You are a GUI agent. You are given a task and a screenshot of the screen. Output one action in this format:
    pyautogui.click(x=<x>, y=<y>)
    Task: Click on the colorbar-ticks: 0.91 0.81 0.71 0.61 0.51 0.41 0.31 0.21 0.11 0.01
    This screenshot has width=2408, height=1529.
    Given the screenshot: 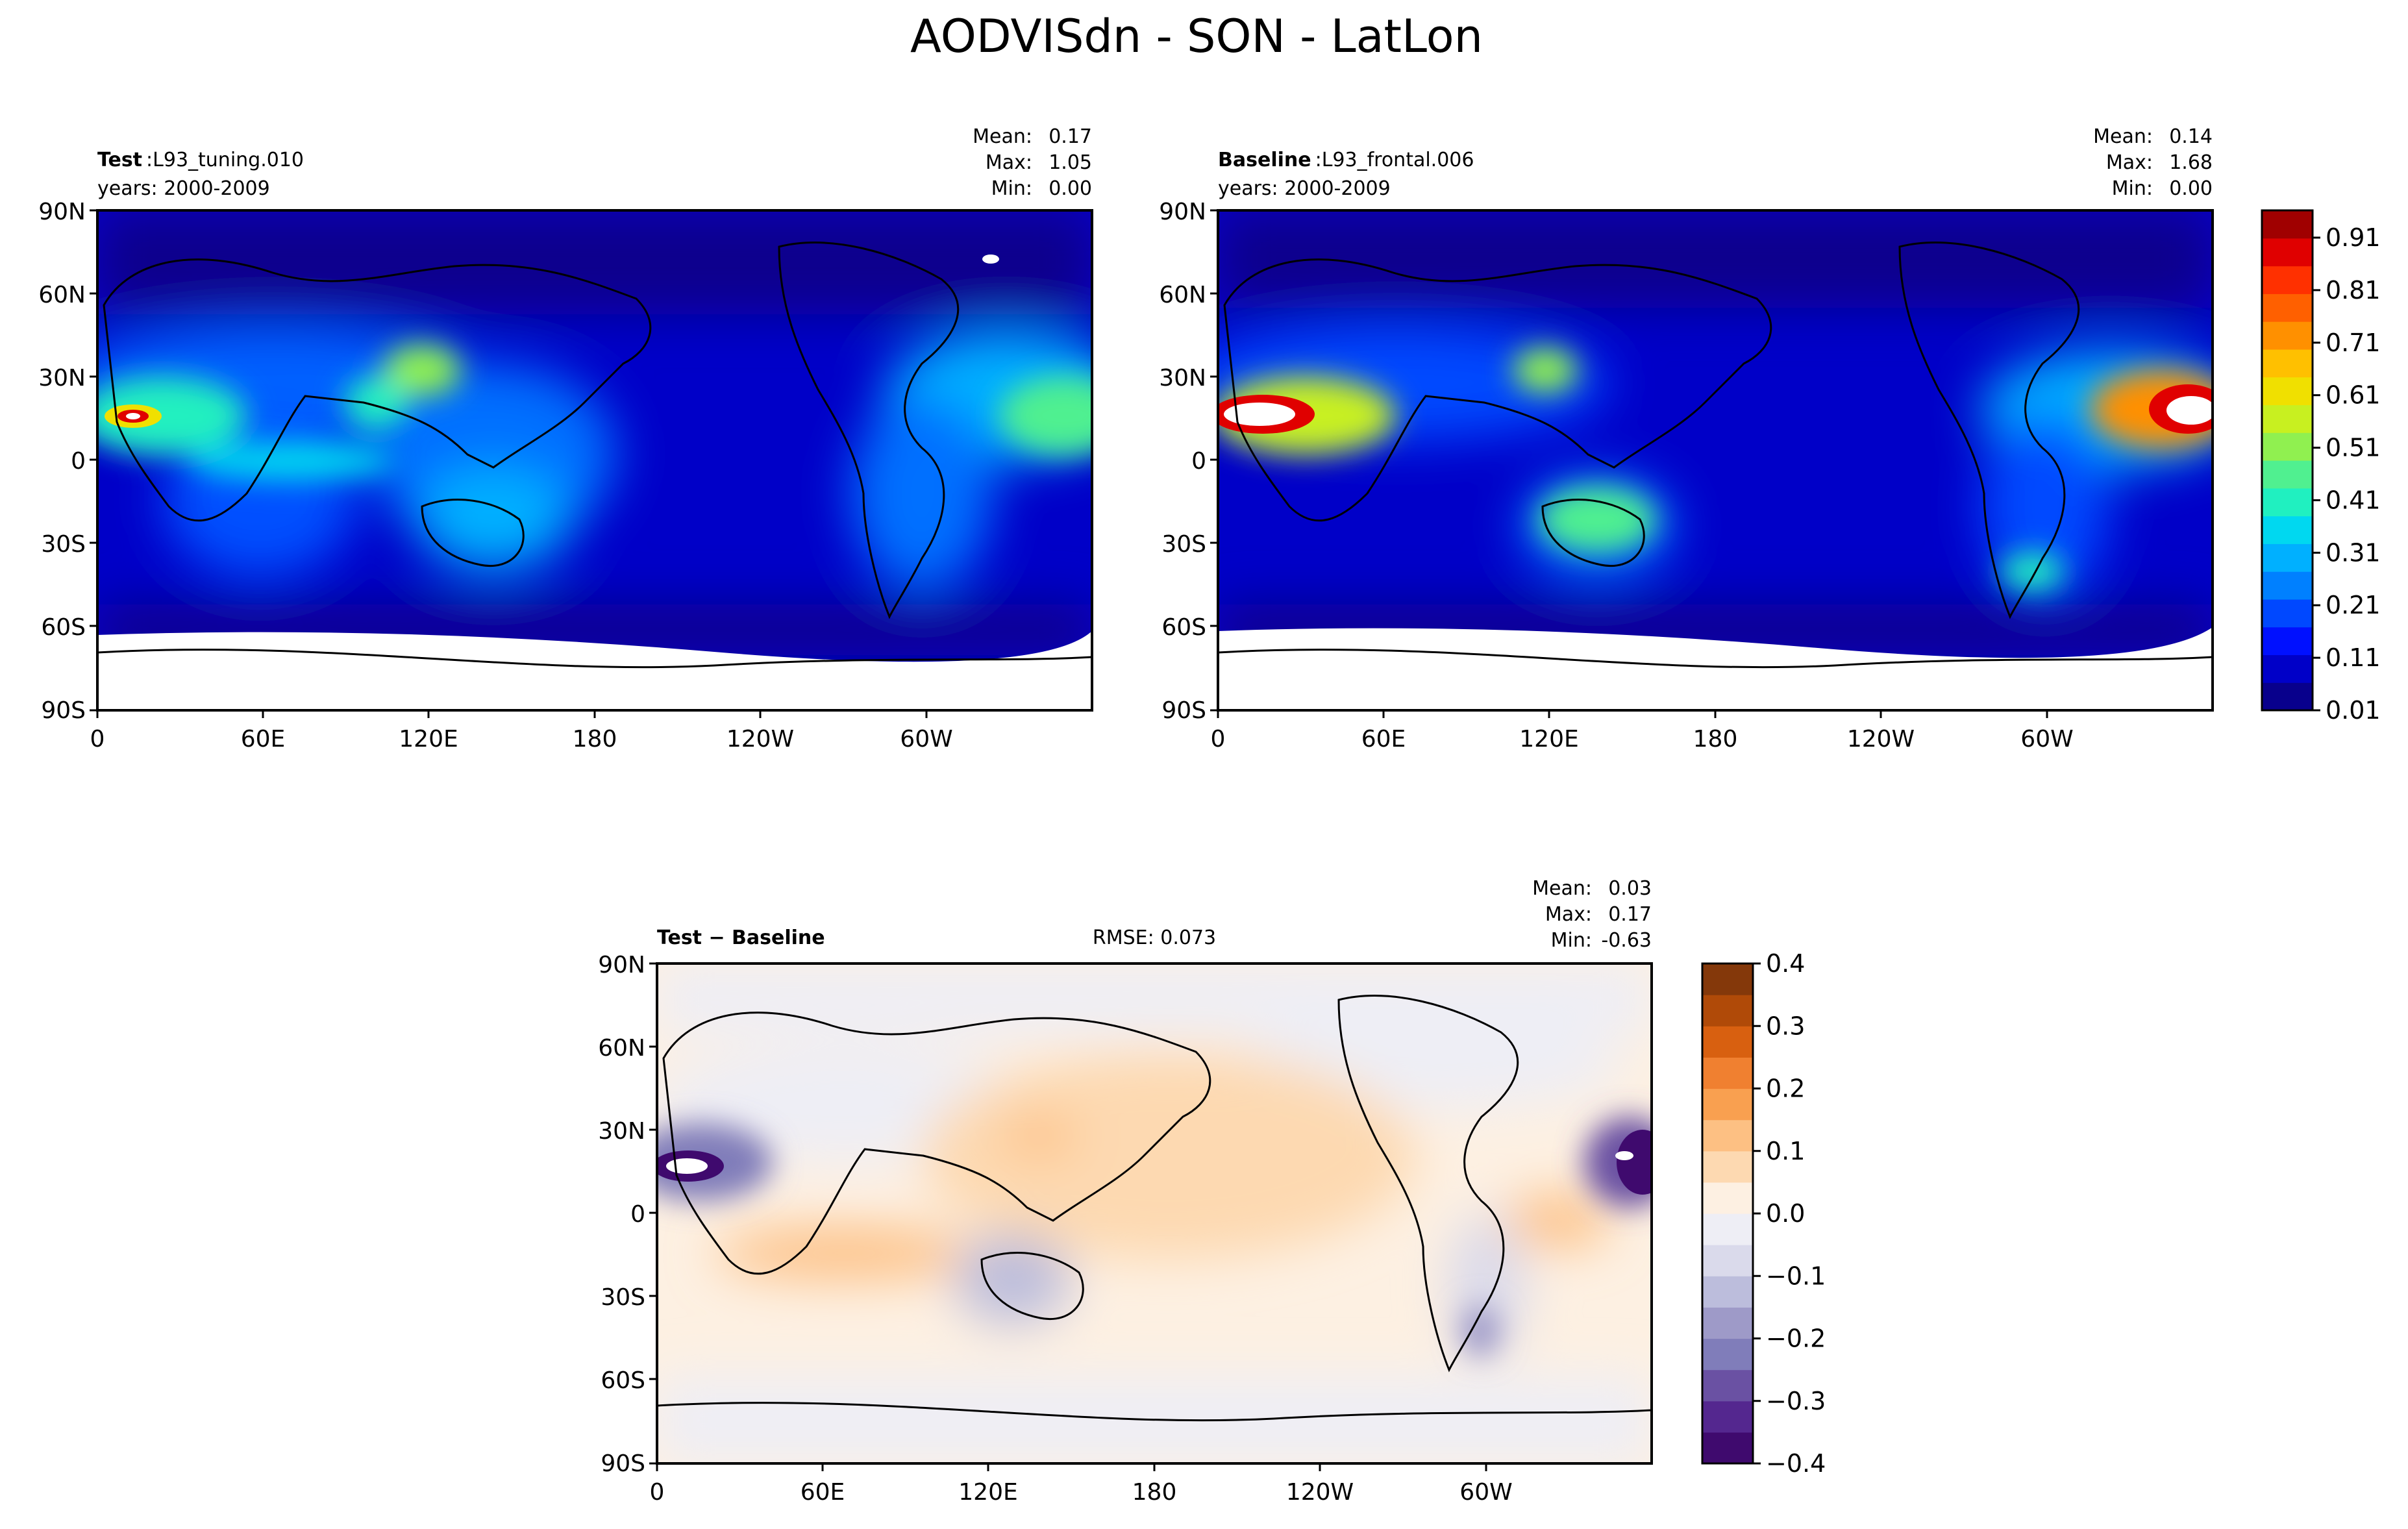 What is the action you would take?
    pyautogui.click(x=2347, y=474)
    